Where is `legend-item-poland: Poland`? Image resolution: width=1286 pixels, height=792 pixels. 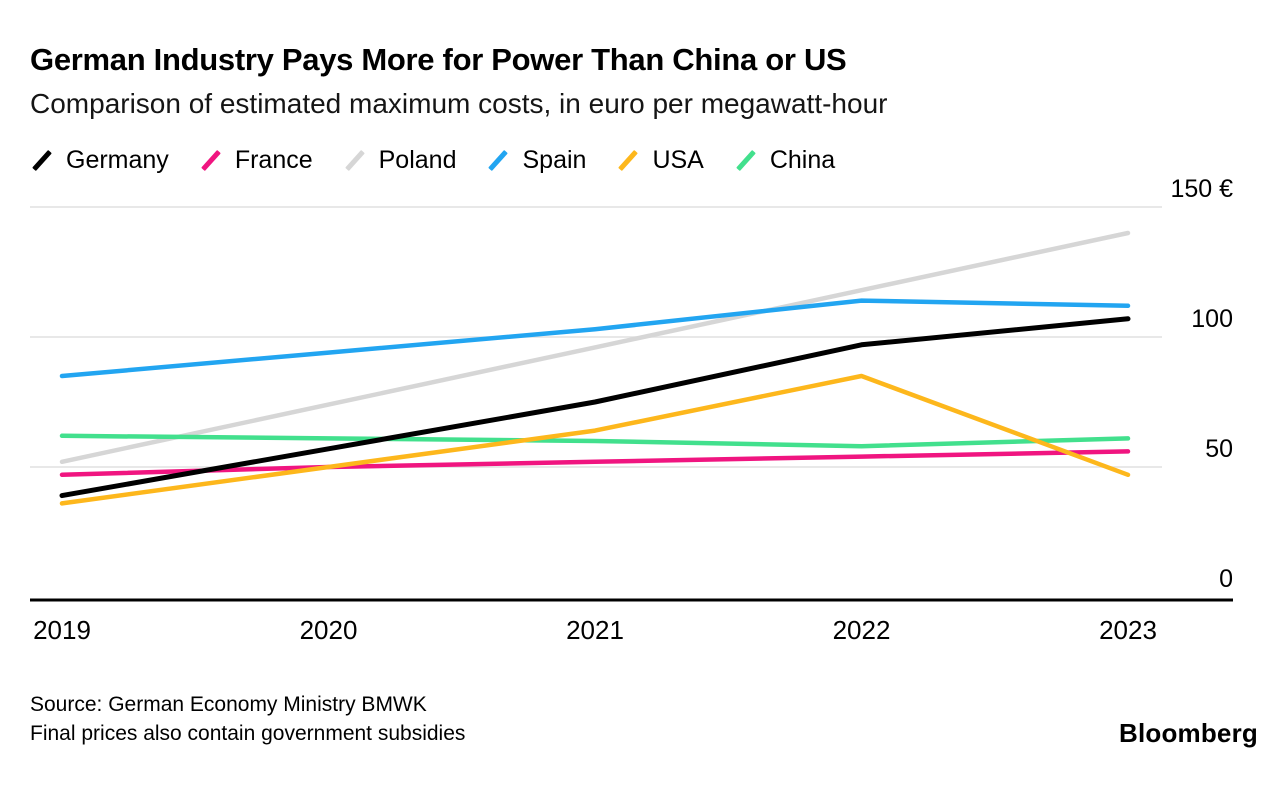
legend-item-poland: Poland is located at coordinates (400, 160).